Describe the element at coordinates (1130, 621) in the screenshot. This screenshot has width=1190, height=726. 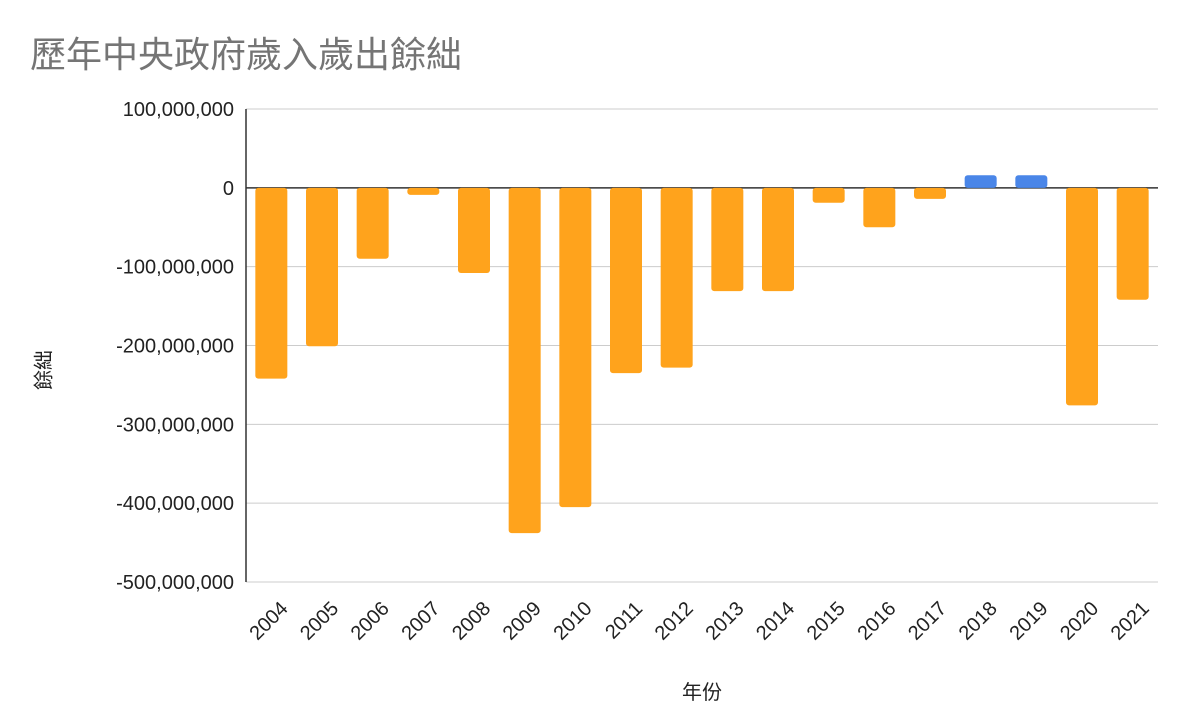
I see `x-tick-label: 2021` at that location.